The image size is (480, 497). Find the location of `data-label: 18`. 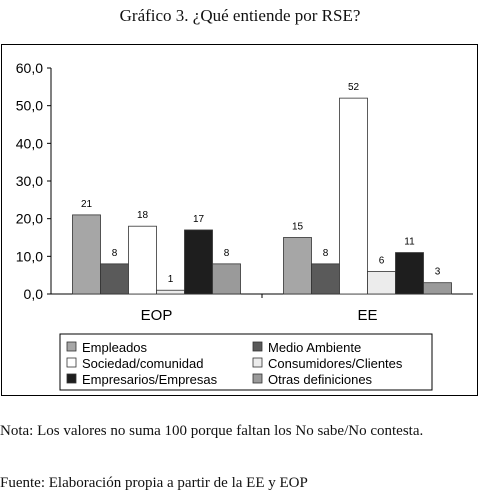

data-label: 18 is located at coordinates (143, 215).